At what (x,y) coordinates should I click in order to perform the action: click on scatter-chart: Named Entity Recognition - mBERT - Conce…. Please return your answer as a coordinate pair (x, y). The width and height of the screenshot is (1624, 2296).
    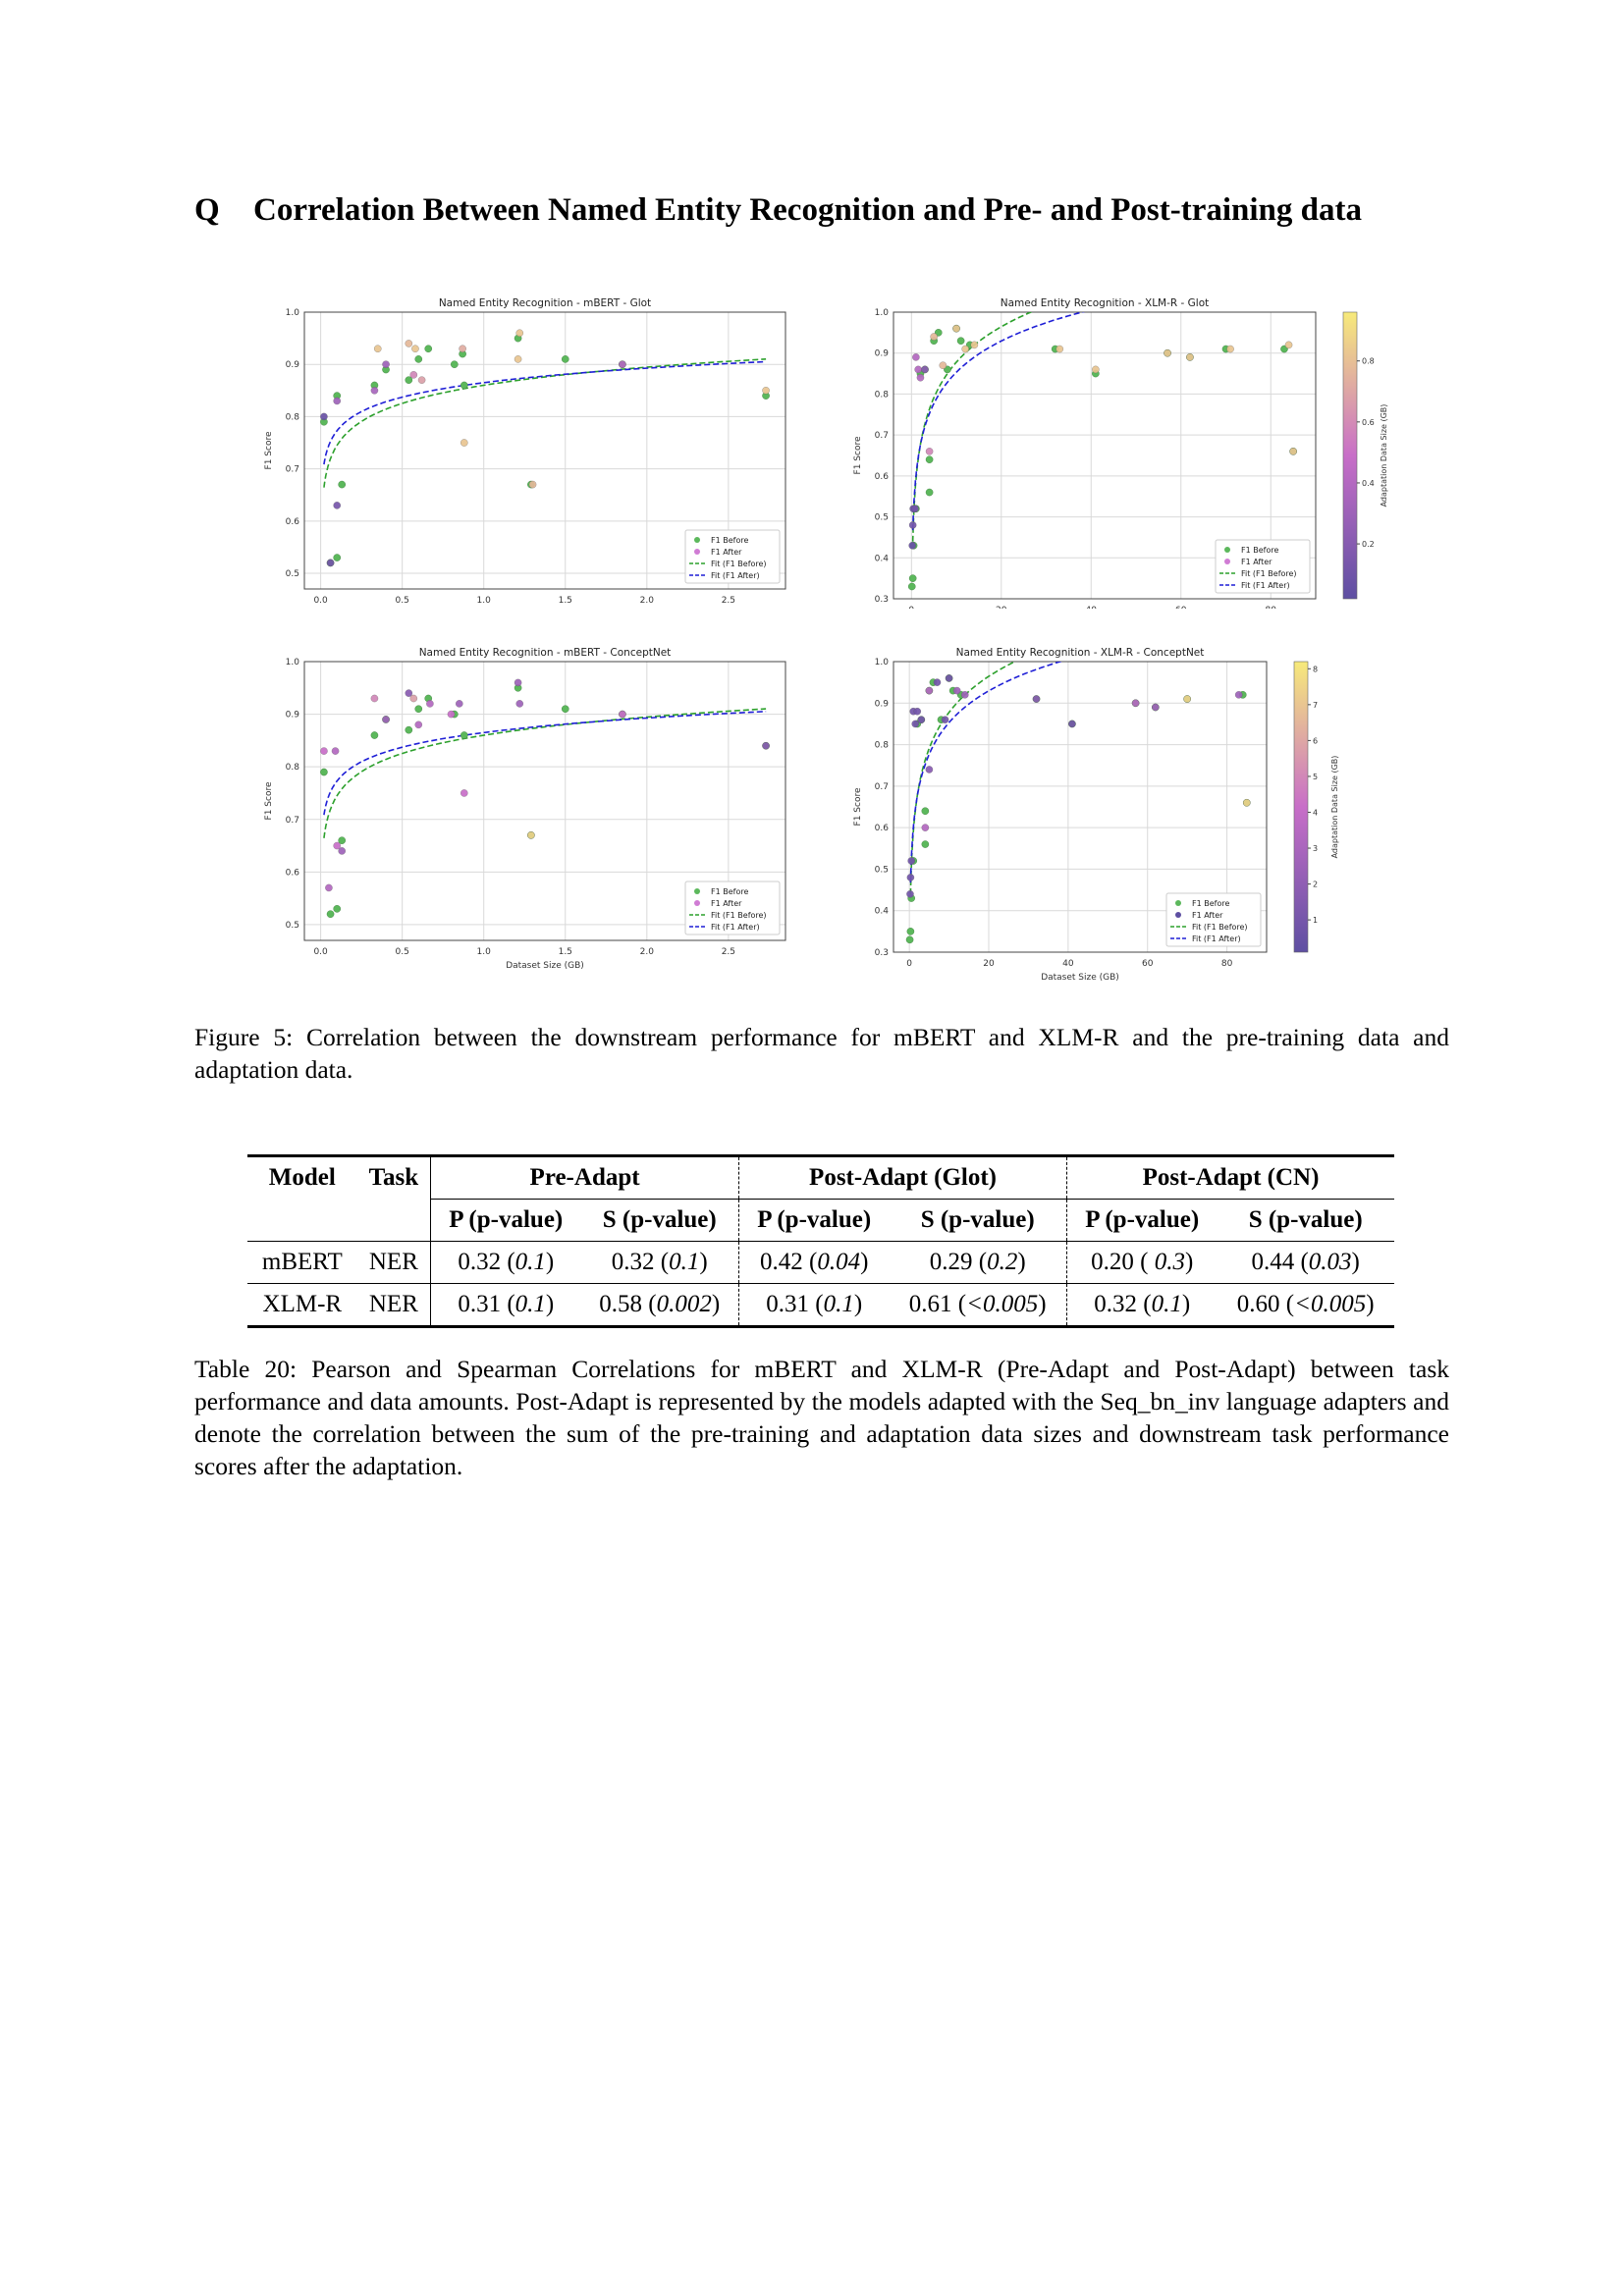
    Looking at the image, I should click on (525, 809).